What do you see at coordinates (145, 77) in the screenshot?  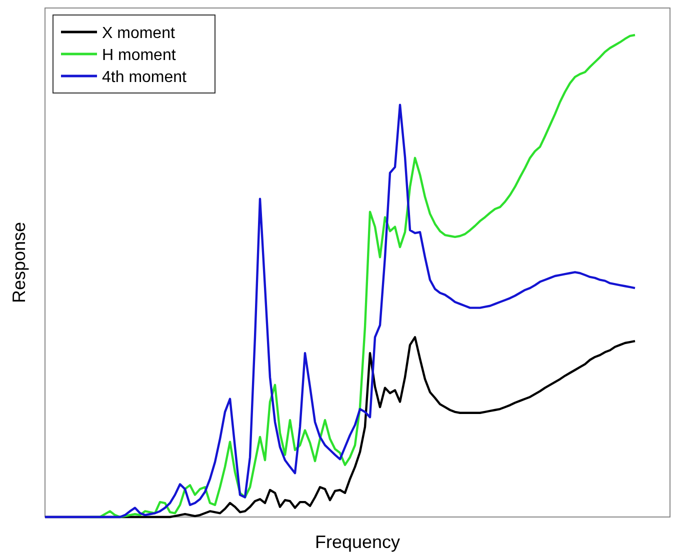 I see `legend-label: 4th moment` at bounding box center [145, 77].